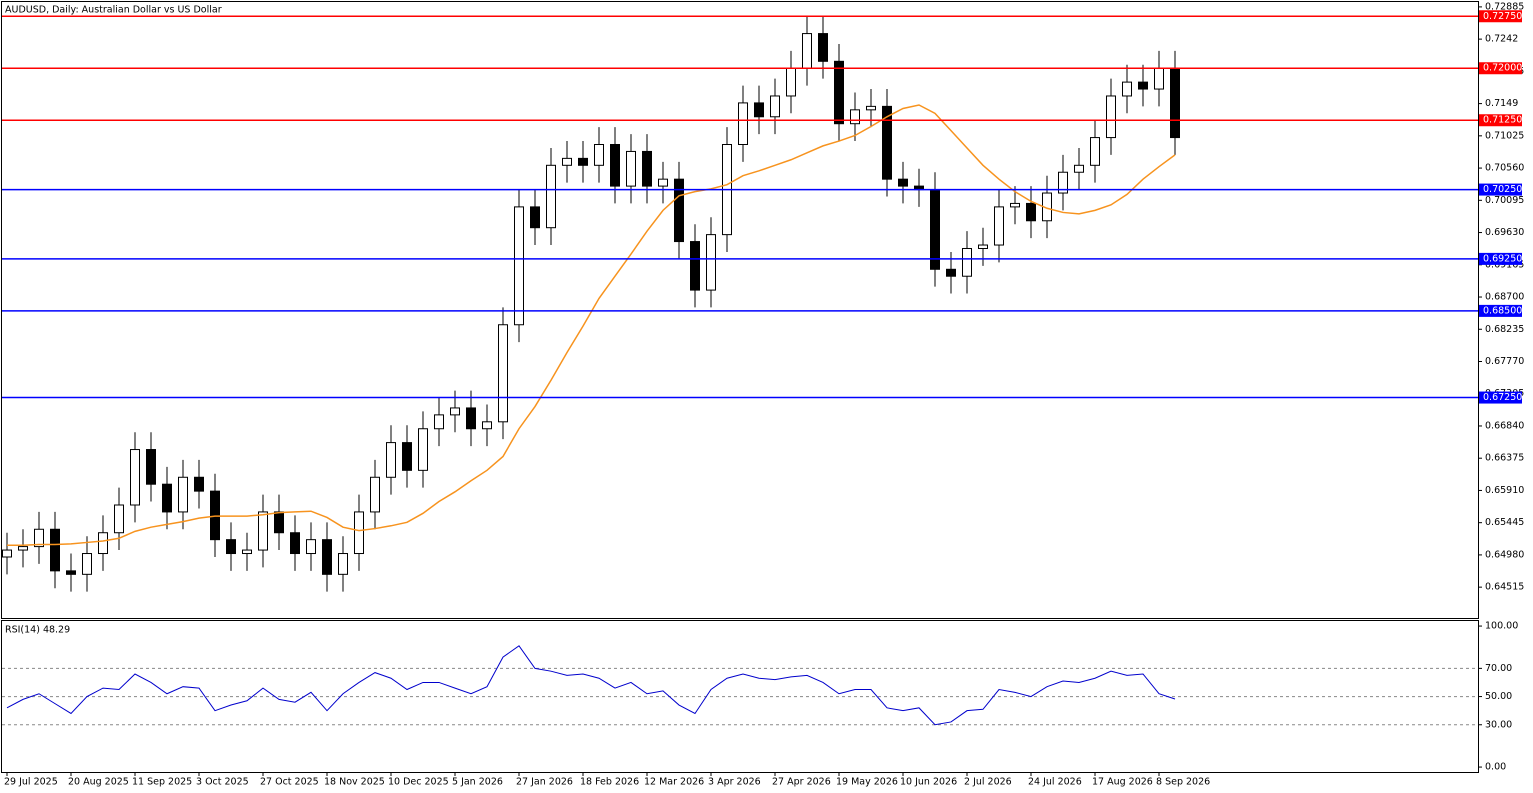  I want to click on x-tick-label: 18 Feb 2026, so click(609, 782).